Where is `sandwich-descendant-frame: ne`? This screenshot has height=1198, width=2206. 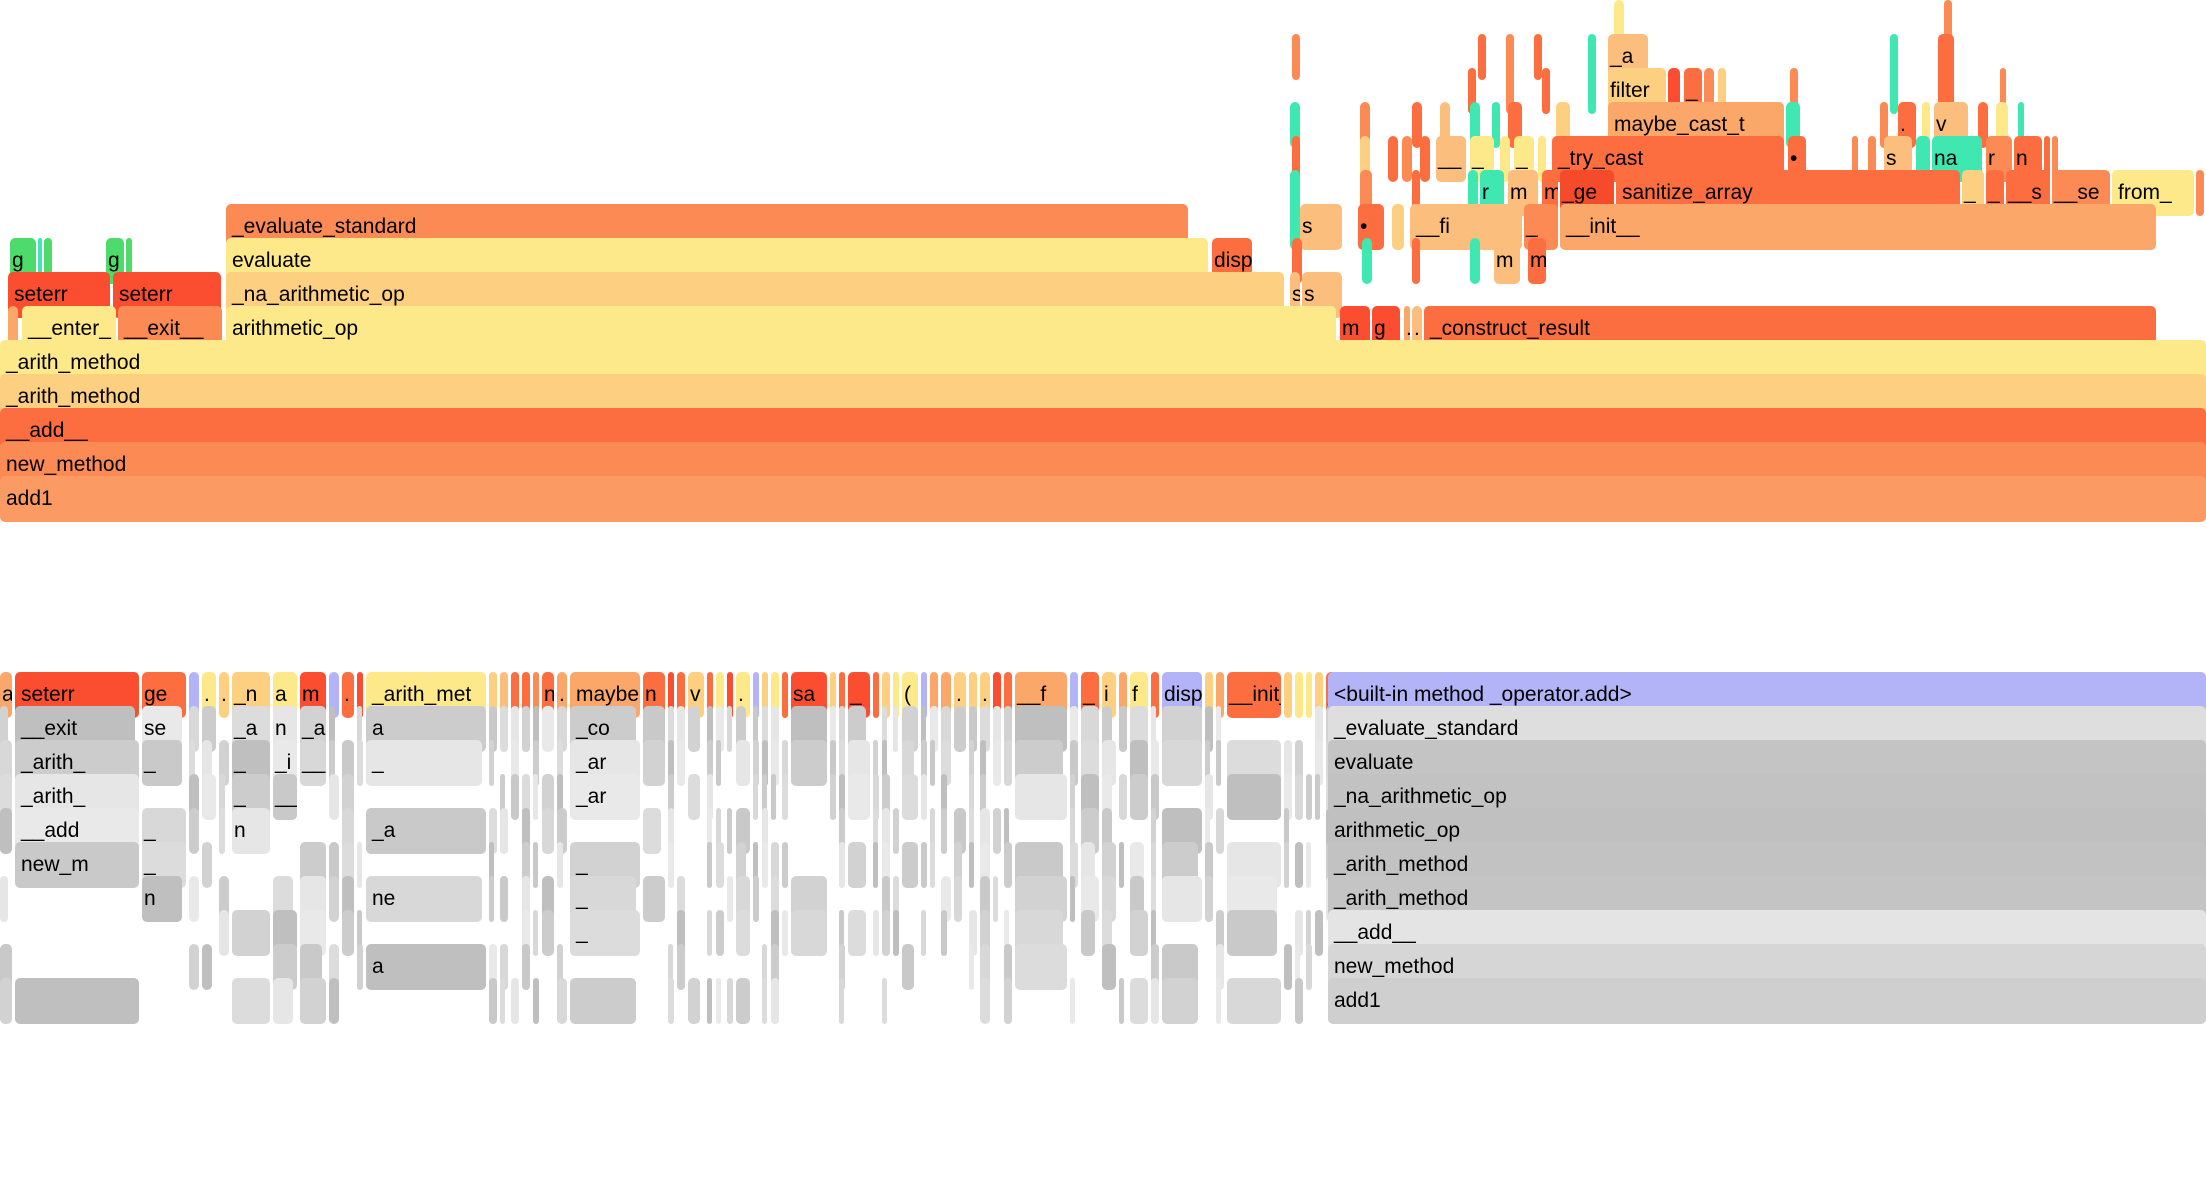 sandwich-descendant-frame: ne is located at coordinates (424, 899).